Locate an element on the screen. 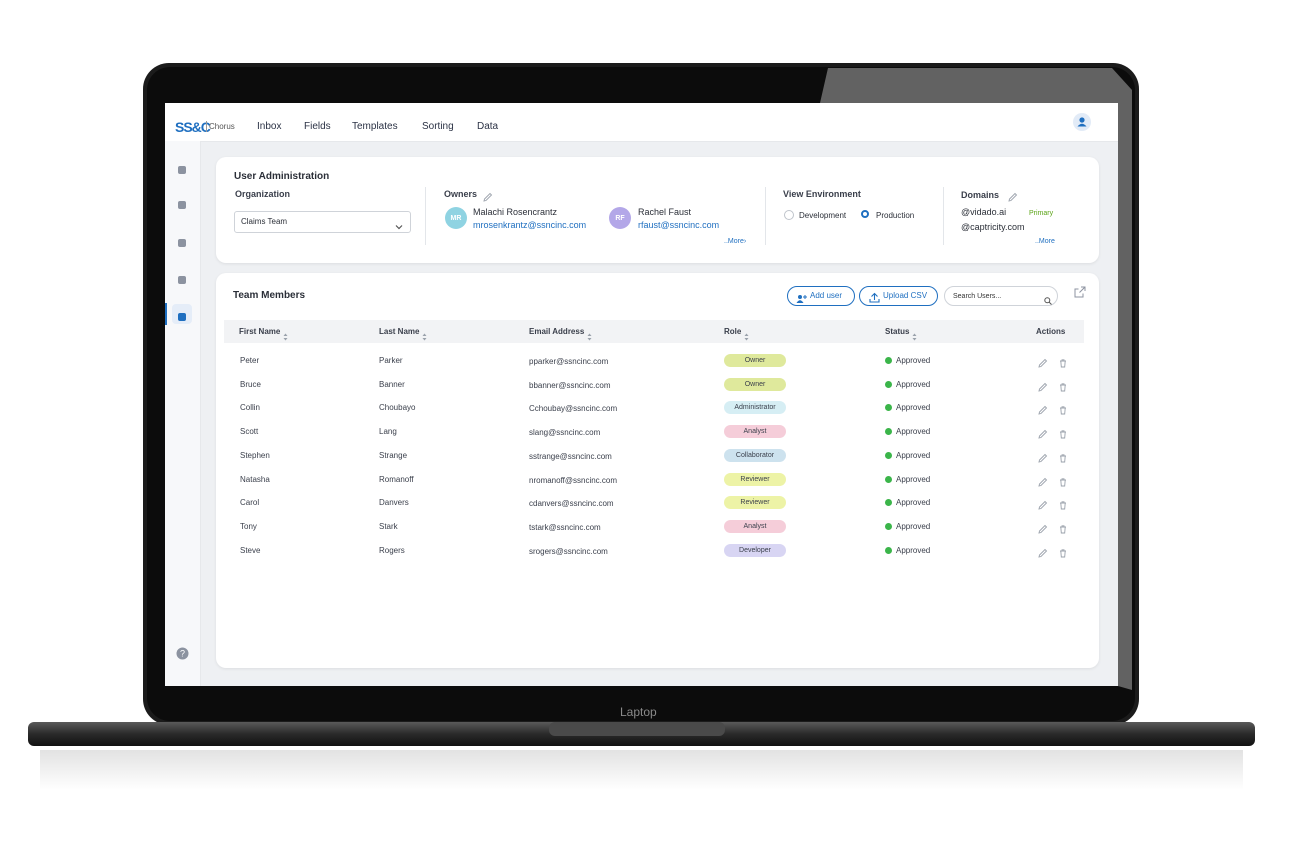 The image size is (1290, 860). first-name: Carol is located at coordinates (250, 503).